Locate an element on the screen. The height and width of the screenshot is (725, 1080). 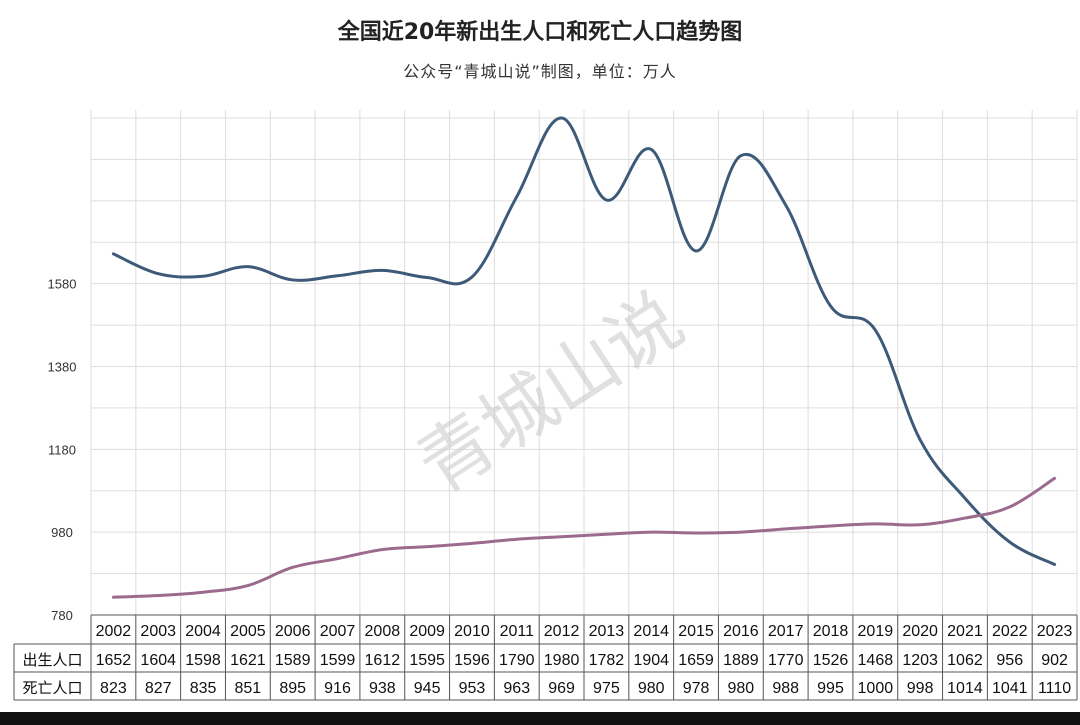
x-tick-label: 2003 is located at coordinates (158, 631).